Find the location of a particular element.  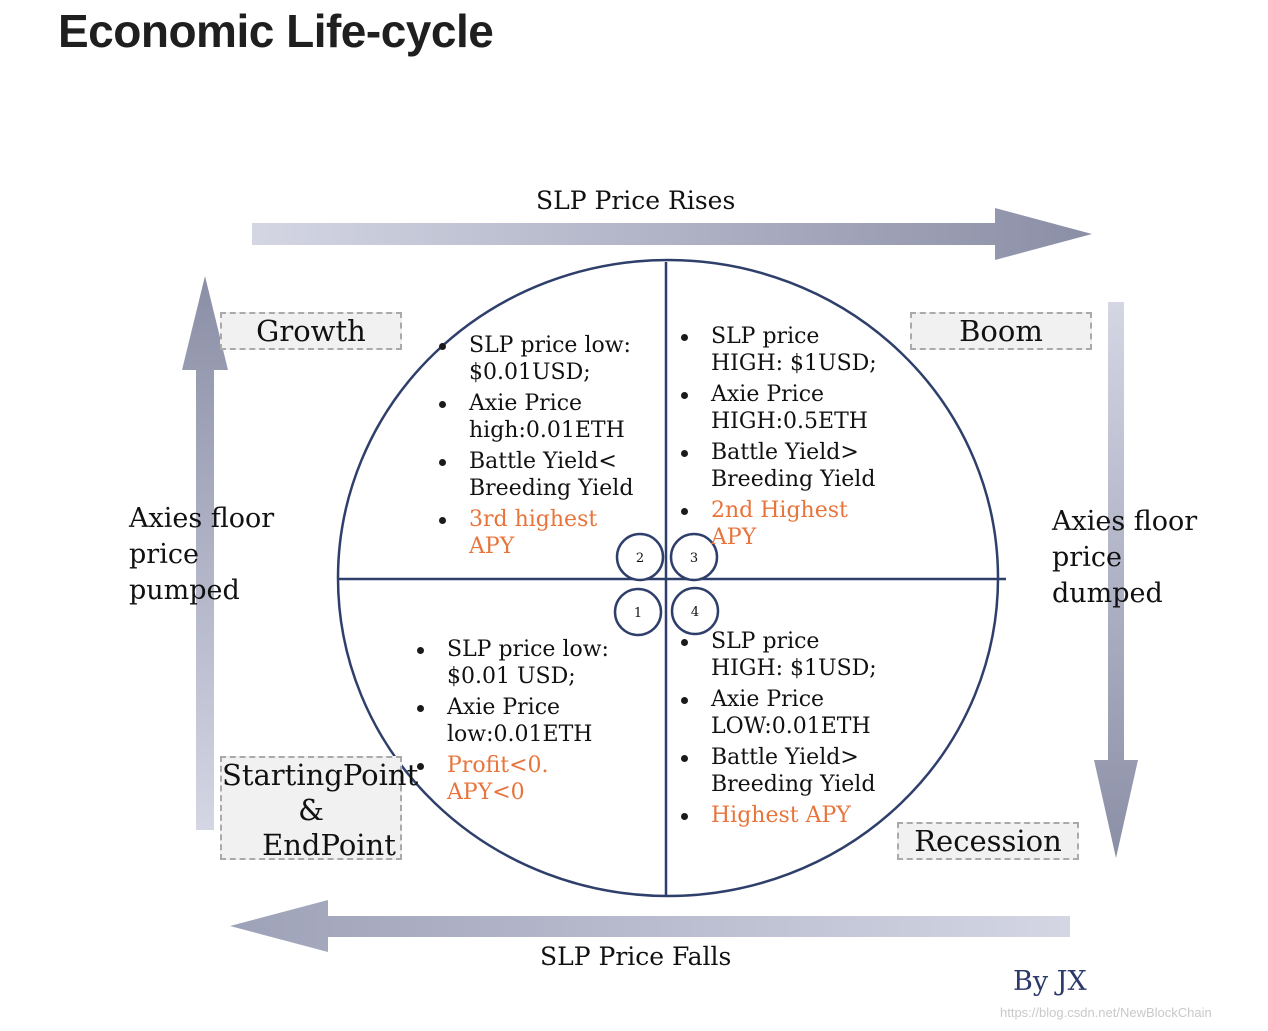

list-item: 2nd Highest APY is located at coordinates (788, 524).